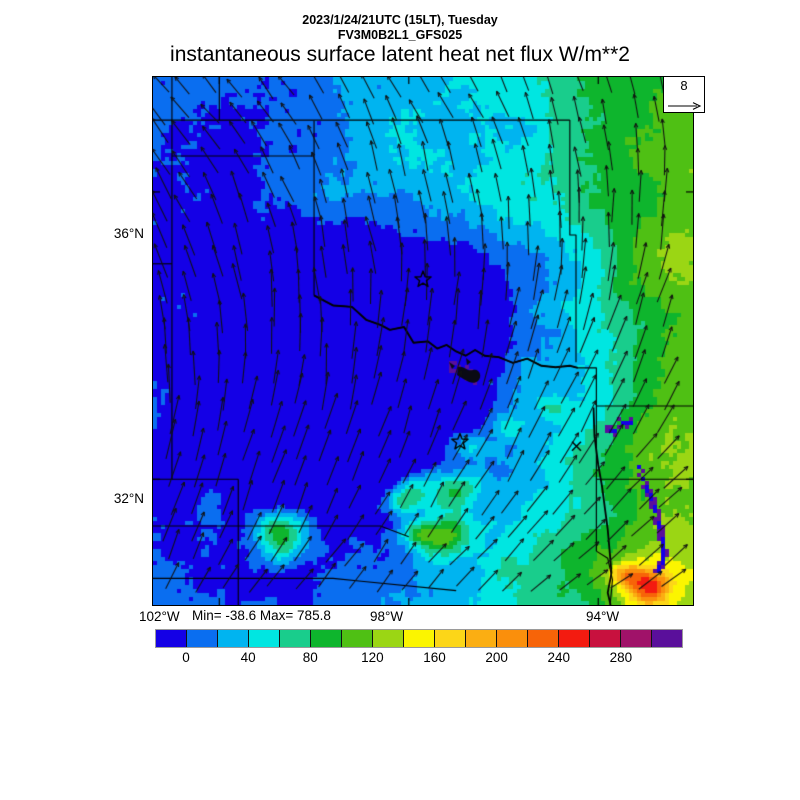 This screenshot has width=800, height=800. Describe the element at coordinates (372, 657) in the screenshot. I see `colorbar-tick-120: 120` at that location.